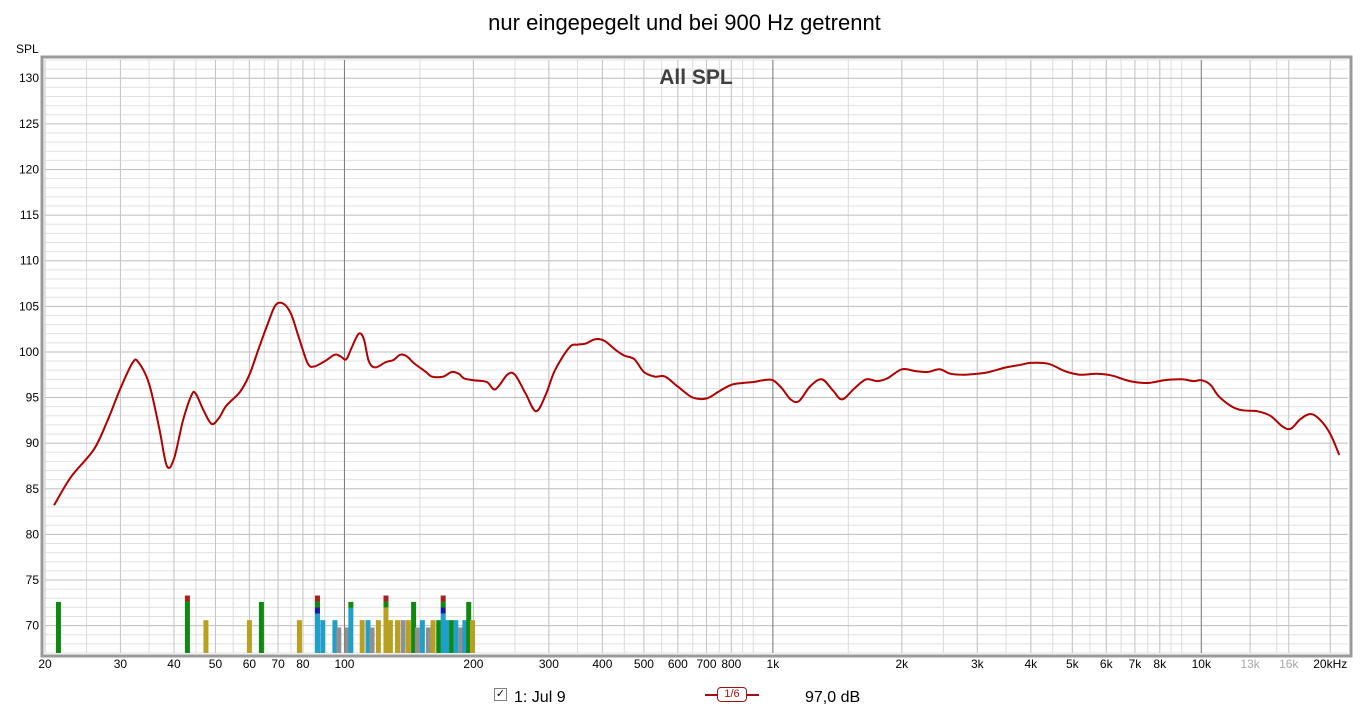 The width and height of the screenshot is (1369, 710). What do you see at coordinates (500, 694) in the screenshot?
I see `series-checkbox: ✓` at bounding box center [500, 694].